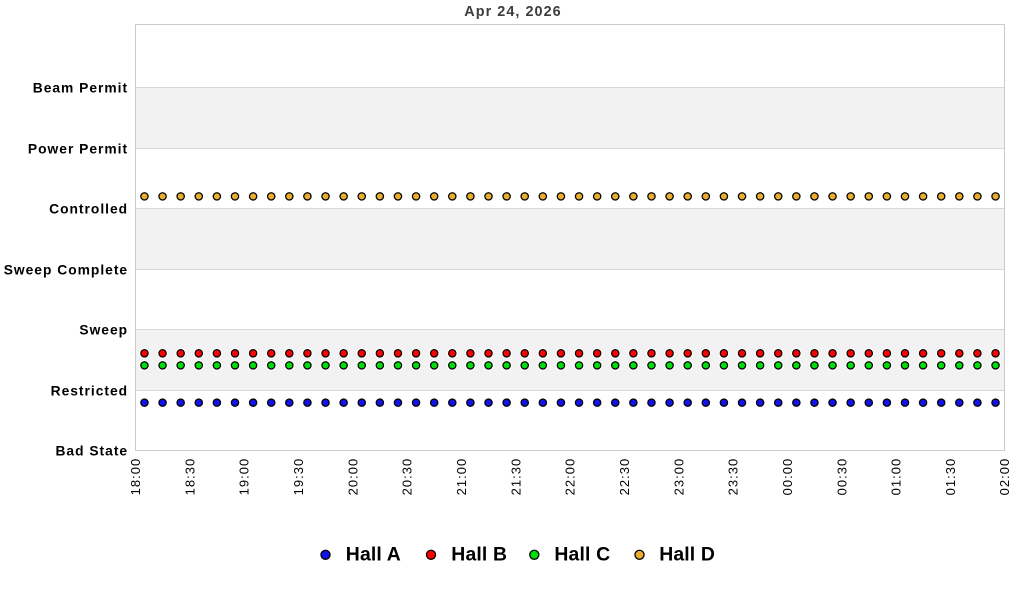 The width and height of the screenshot is (1024, 600). Describe the element at coordinates (841, 477) in the screenshot. I see `svg-text: 00:30` at that location.